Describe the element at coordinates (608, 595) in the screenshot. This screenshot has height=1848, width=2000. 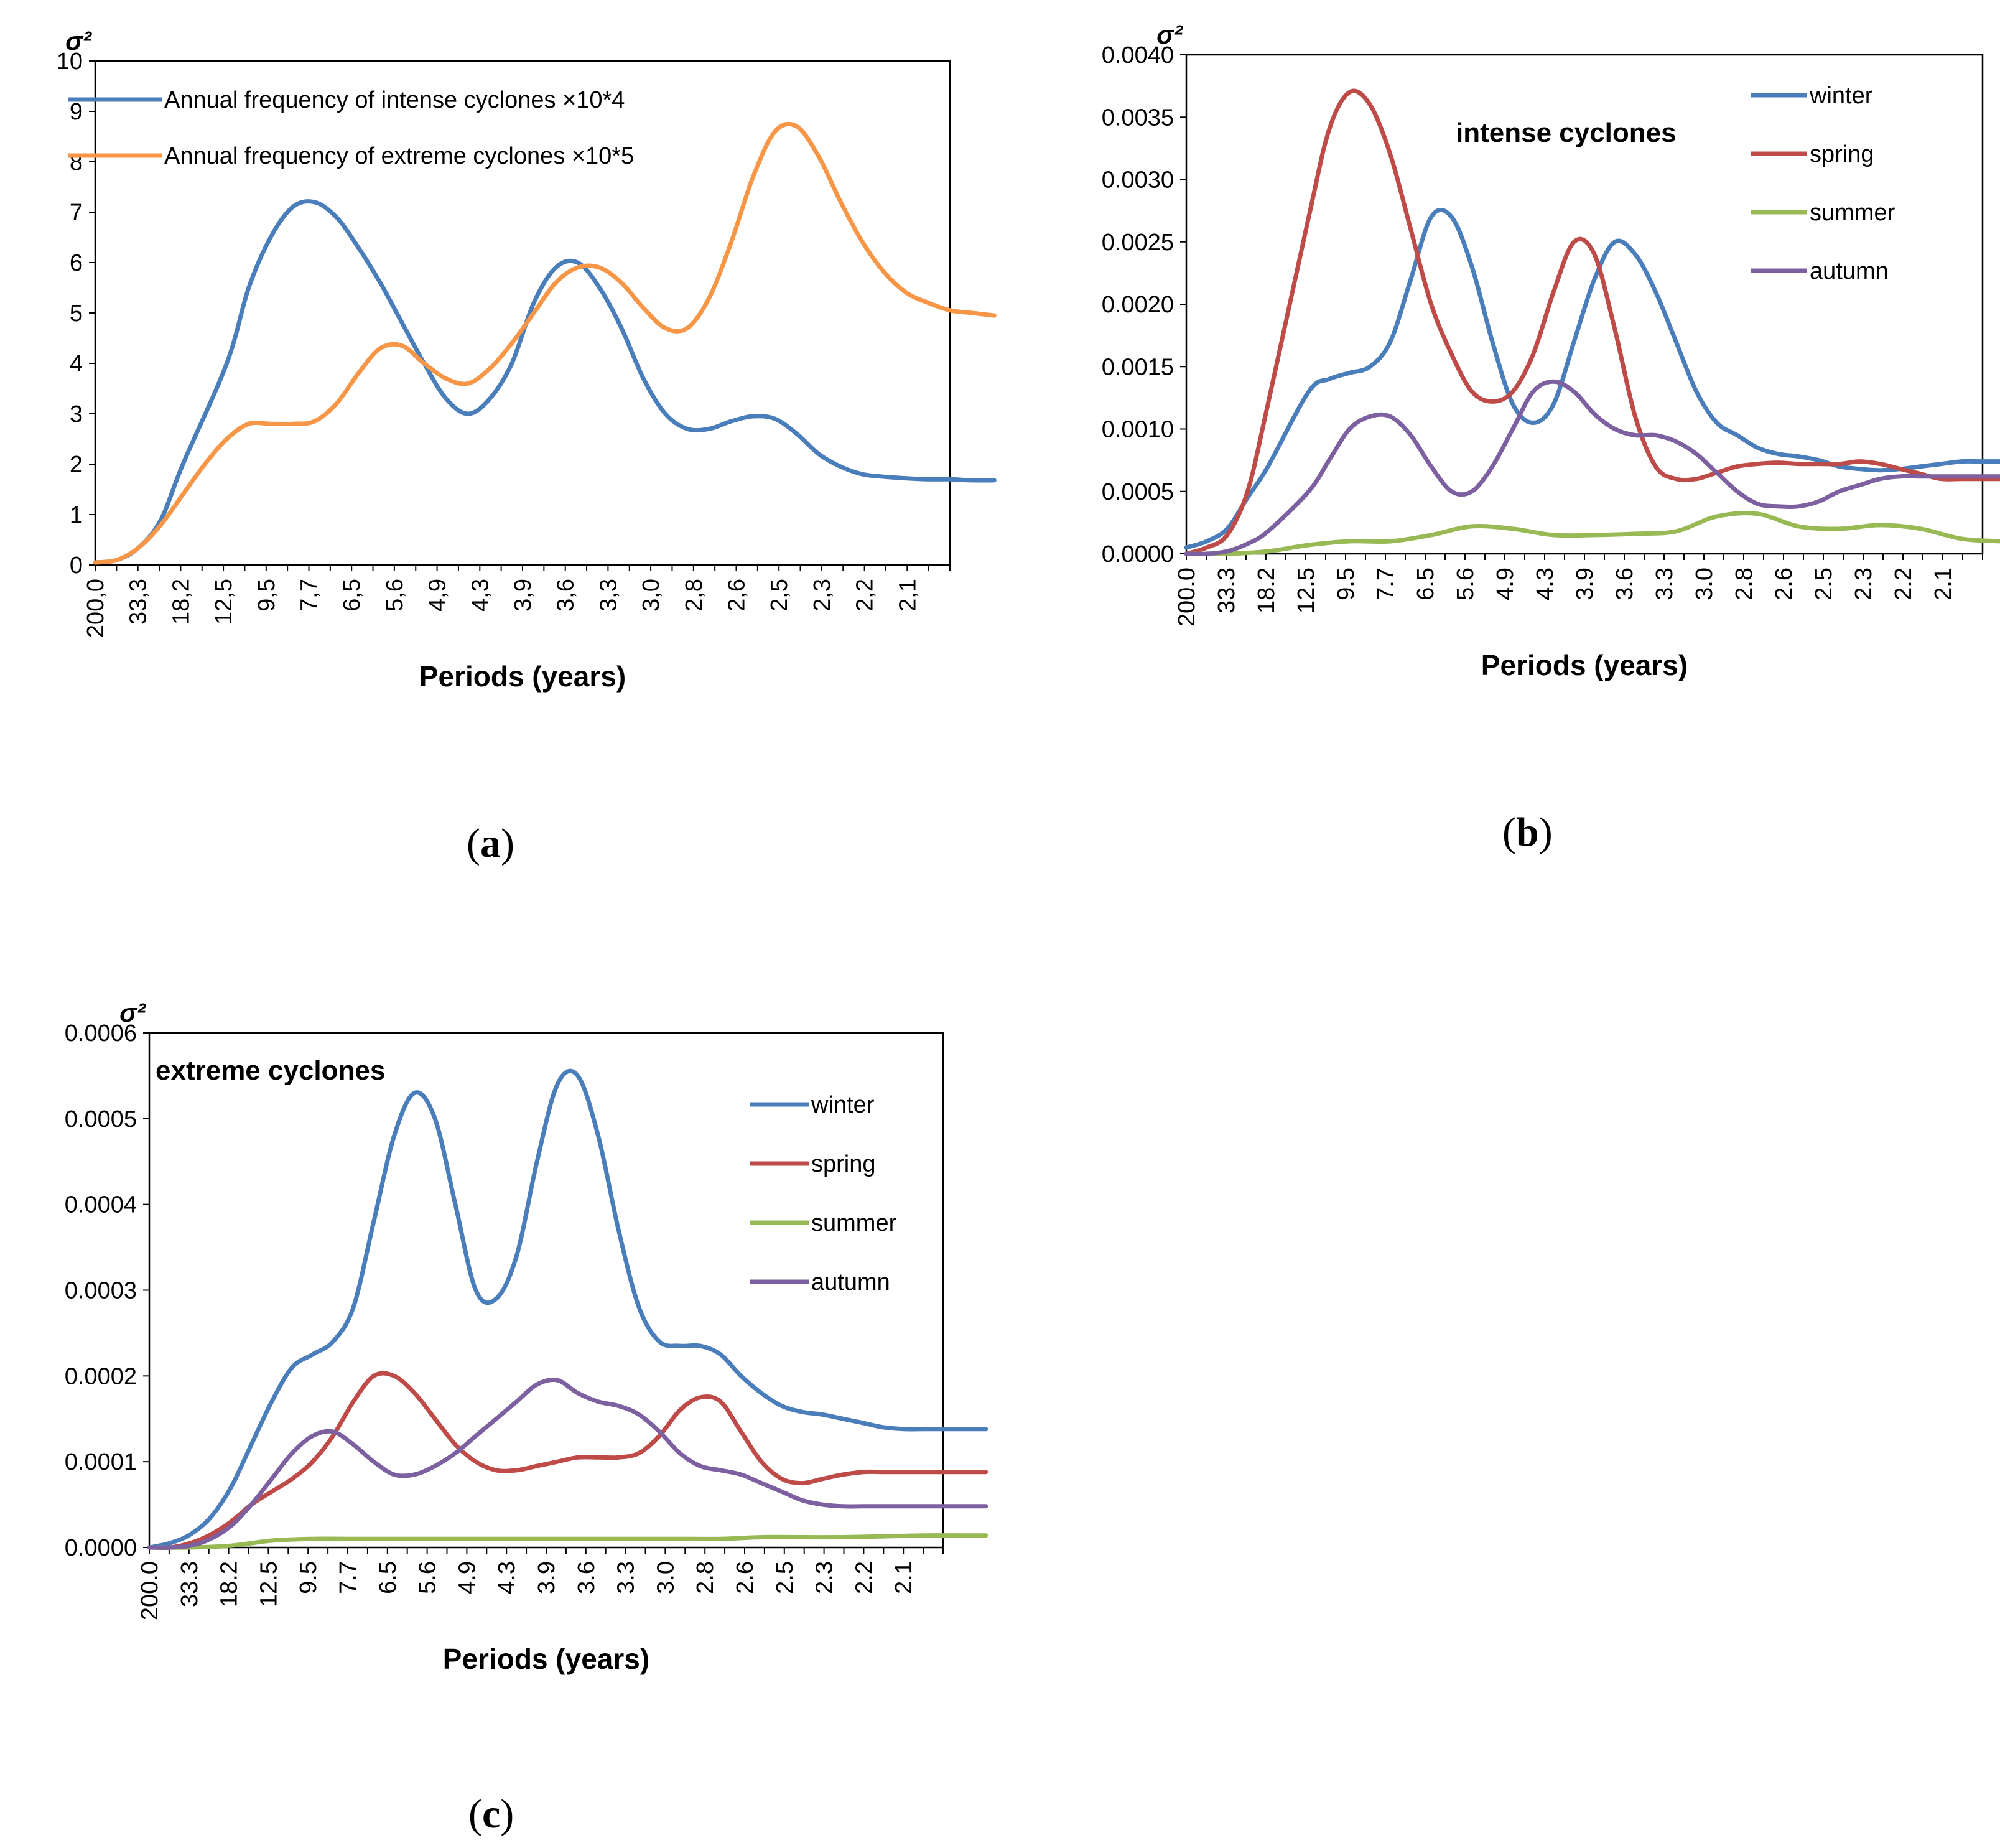
I see `x-tick-label: 3,3` at that location.